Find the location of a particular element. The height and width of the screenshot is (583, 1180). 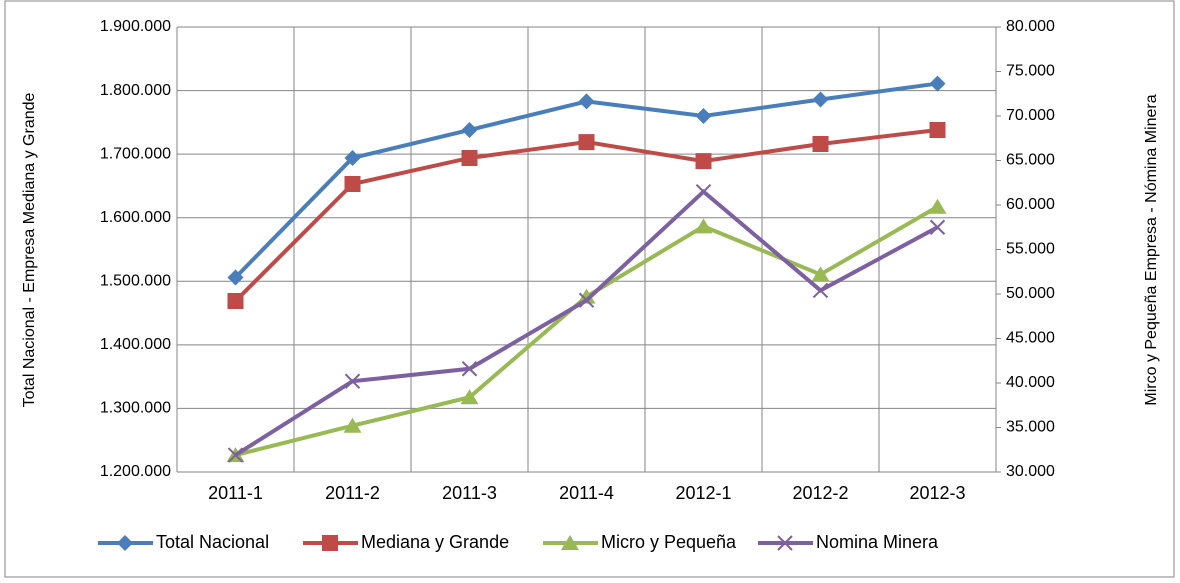

y2-tick-label: 70.000 is located at coordinates (1030, 115).